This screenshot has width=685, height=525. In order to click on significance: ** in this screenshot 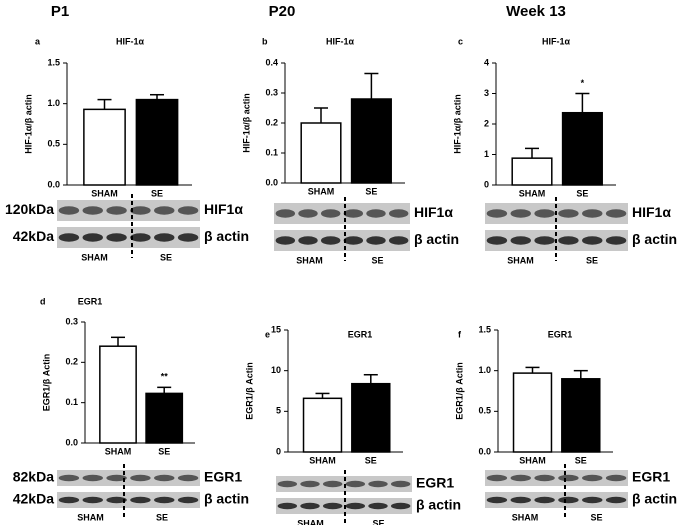, I will do `click(165, 377)`.